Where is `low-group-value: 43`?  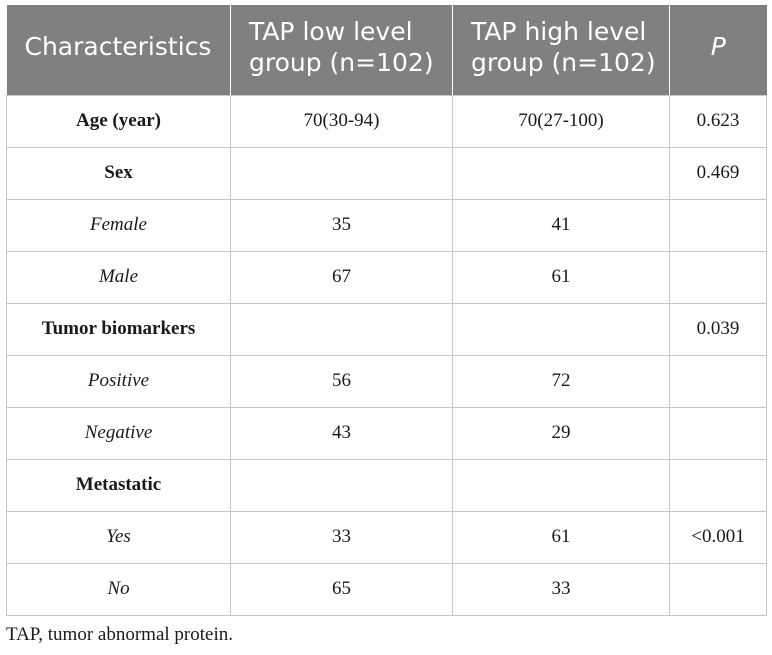
low-group-value: 43 is located at coordinates (341, 433).